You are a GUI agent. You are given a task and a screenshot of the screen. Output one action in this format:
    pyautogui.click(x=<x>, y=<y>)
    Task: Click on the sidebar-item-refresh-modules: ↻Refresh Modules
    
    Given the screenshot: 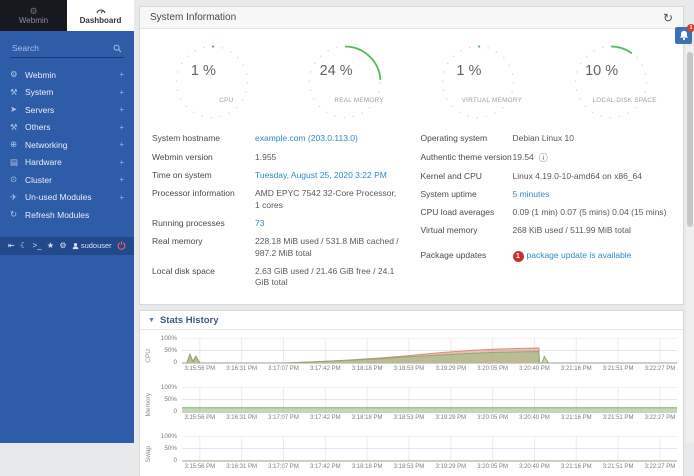 What is the action you would take?
    pyautogui.click(x=67, y=215)
    